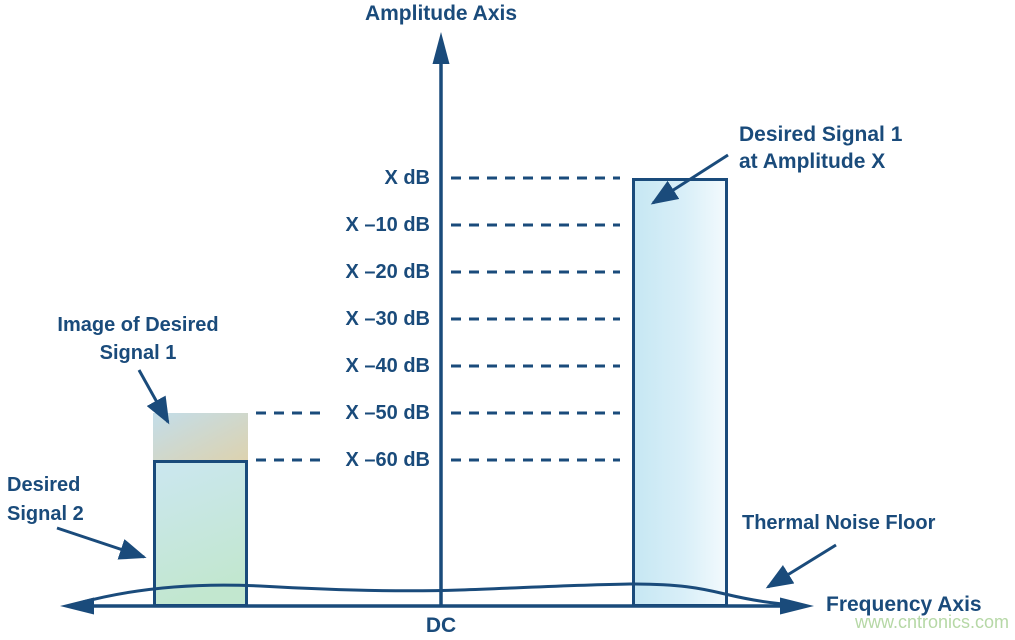 The image size is (1015, 640). What do you see at coordinates (904, 604) in the screenshot?
I see `frequency-axis-title: Frequency Axis` at bounding box center [904, 604].